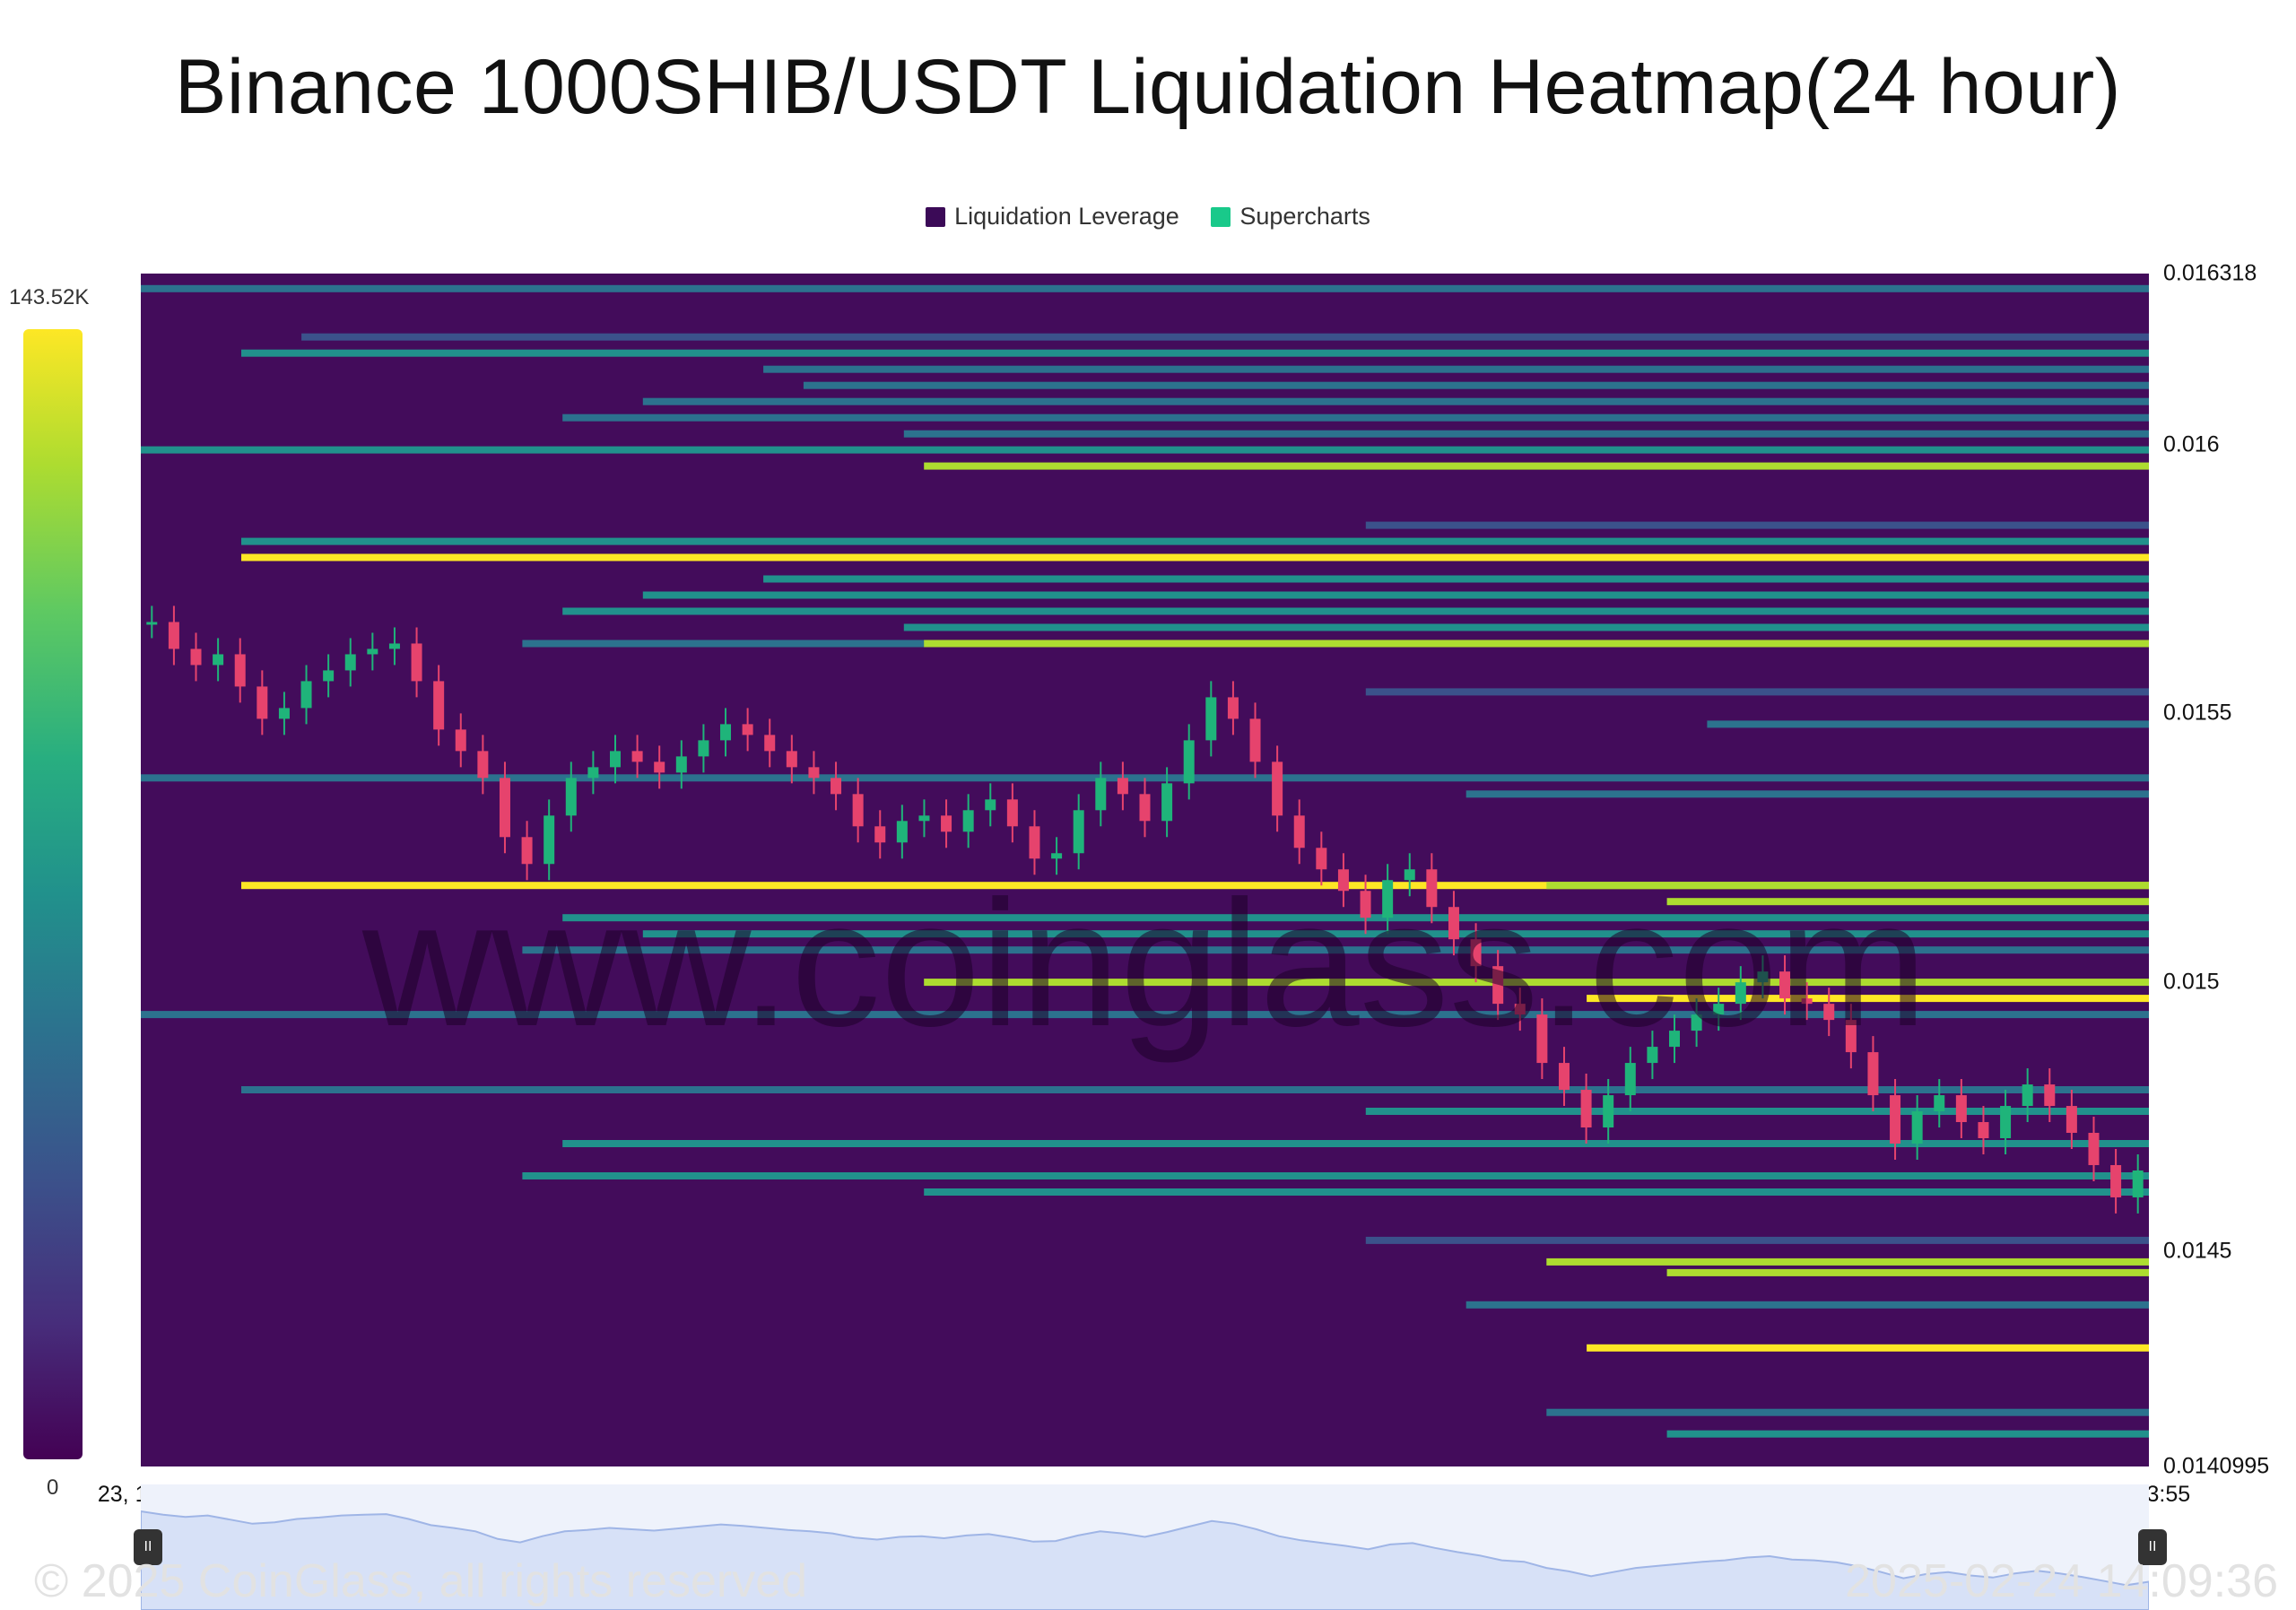 This screenshot has width=2296, height=1610. Describe the element at coordinates (1290, 217) in the screenshot. I see `legend-item-supercharts: Supercharts` at that location.